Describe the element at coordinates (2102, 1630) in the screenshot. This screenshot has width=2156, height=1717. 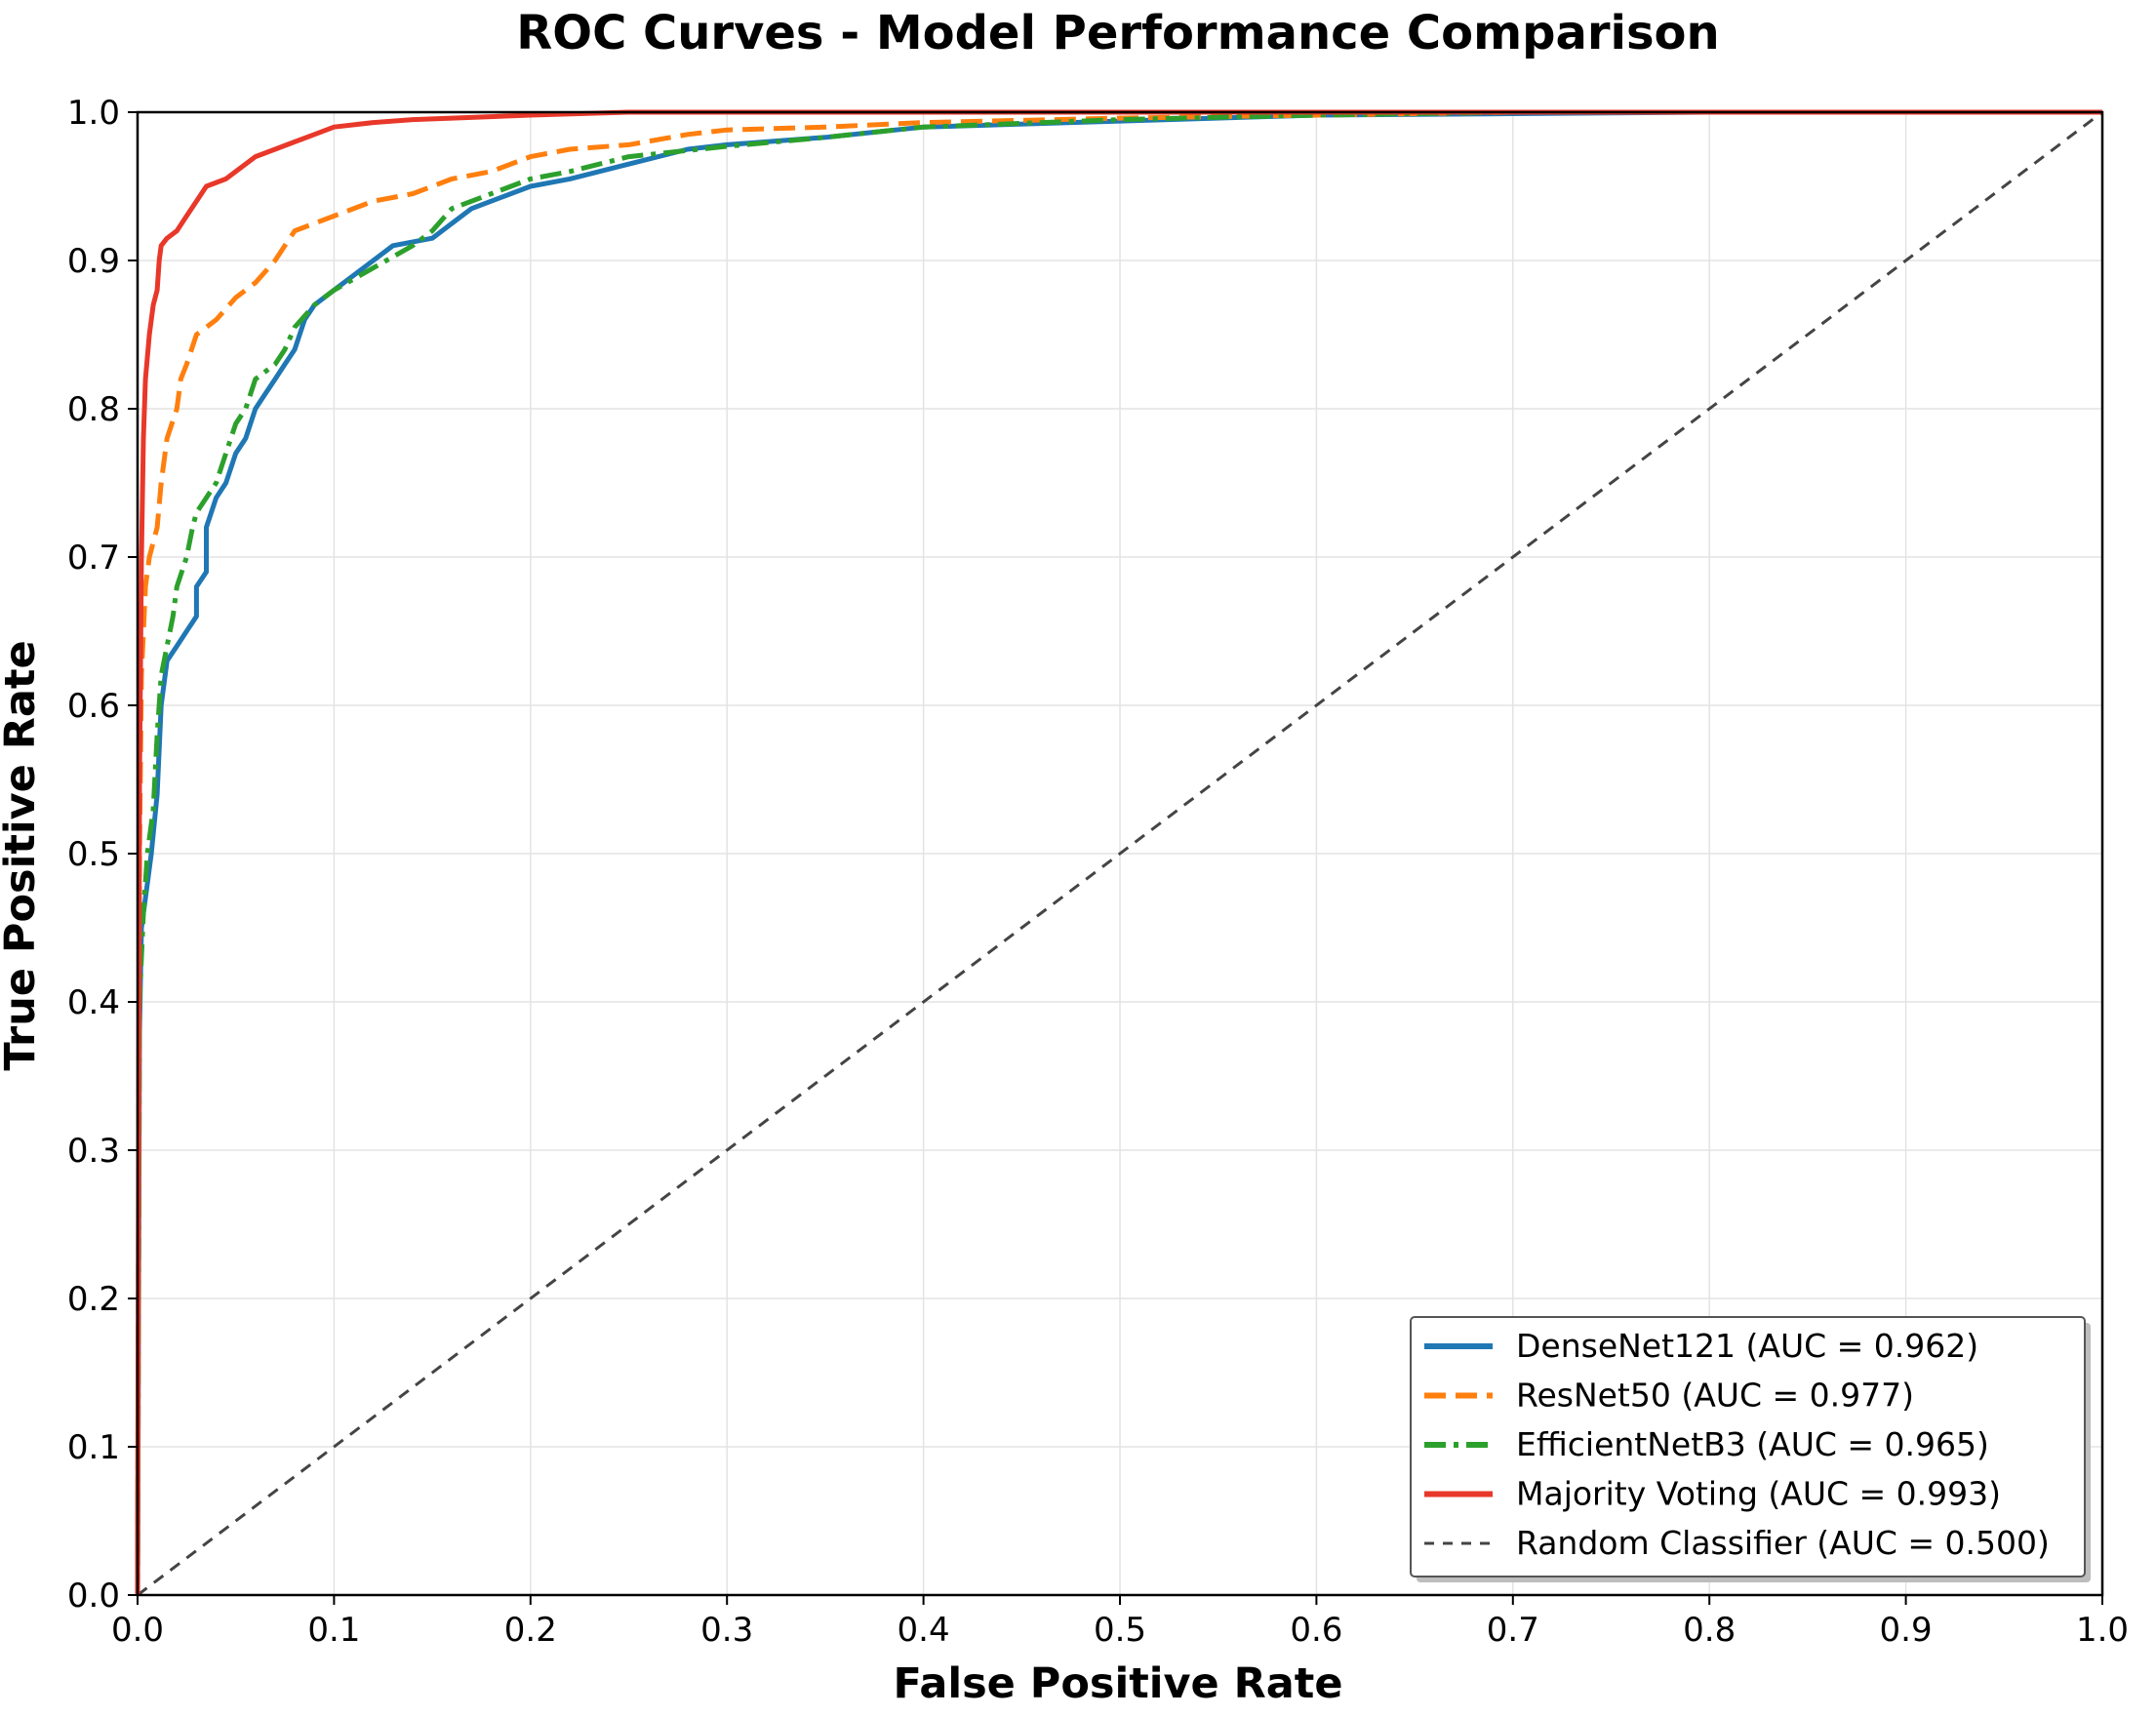
I see `x-tick-label: 1.0` at that location.